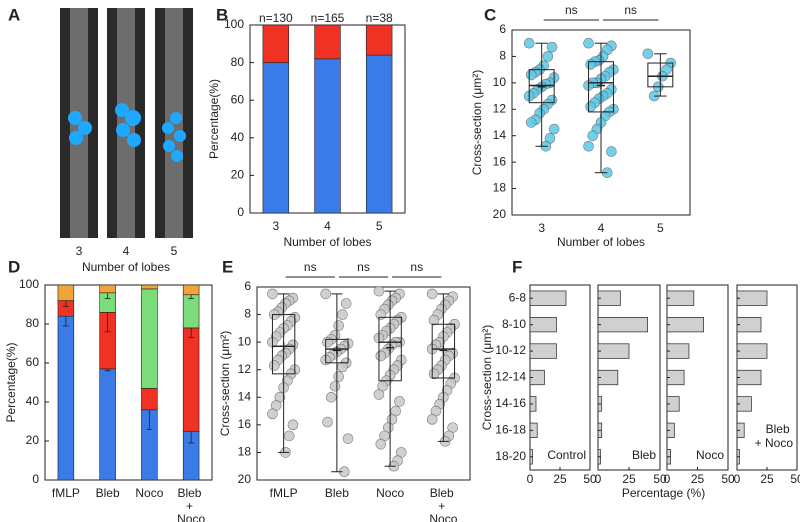 The height and width of the screenshot is (522, 800). What do you see at coordinates (11, 382) in the screenshot?
I see `y-axis-label: Percentage(%)` at bounding box center [11, 382].